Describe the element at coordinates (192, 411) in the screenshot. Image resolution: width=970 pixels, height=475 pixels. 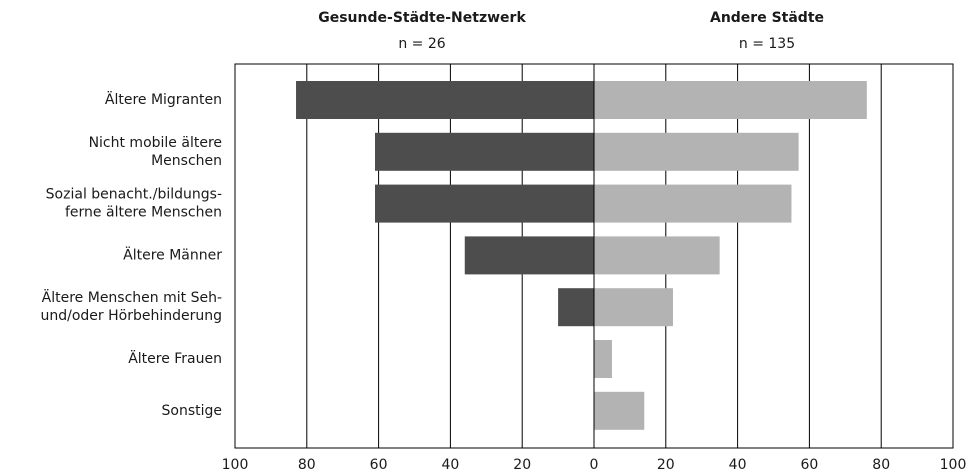
I see `category-label: Sonstige` at that location.